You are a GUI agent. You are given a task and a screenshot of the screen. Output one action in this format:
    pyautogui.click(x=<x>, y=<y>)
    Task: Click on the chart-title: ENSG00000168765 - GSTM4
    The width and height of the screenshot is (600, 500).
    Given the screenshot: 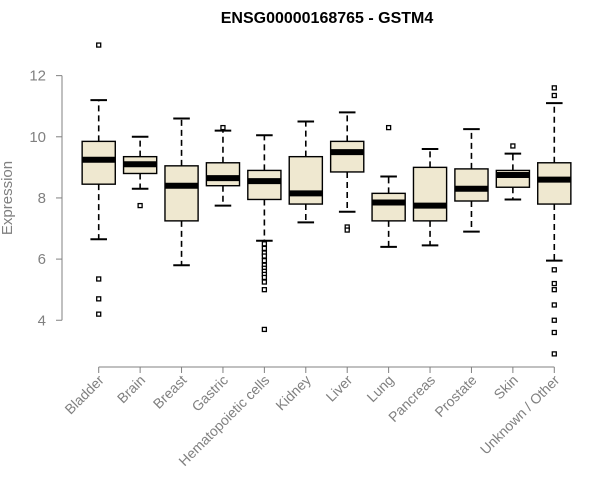 What is the action you would take?
    pyautogui.click(x=327, y=18)
    